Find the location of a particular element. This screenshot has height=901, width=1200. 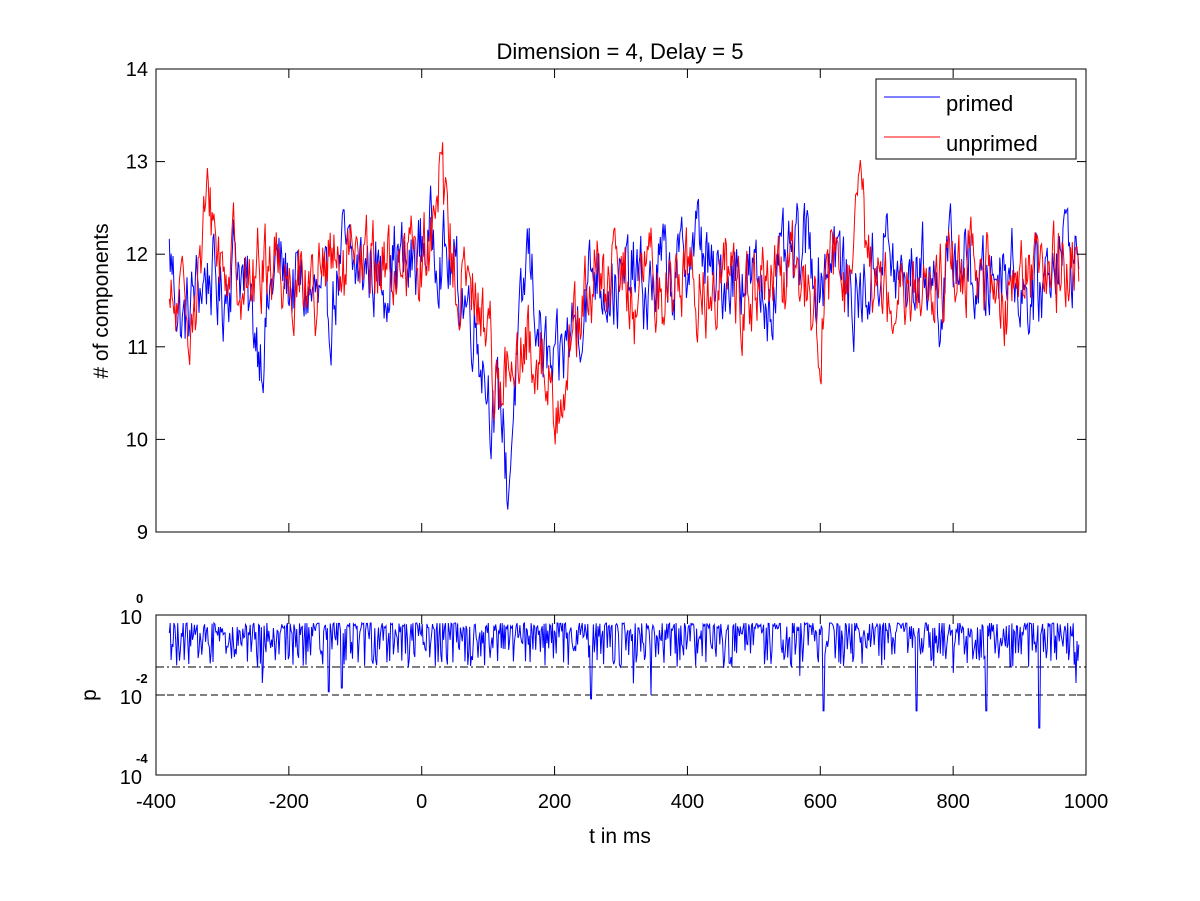

bottom-ytick-exponent: -4 is located at coordinates (142, 758).